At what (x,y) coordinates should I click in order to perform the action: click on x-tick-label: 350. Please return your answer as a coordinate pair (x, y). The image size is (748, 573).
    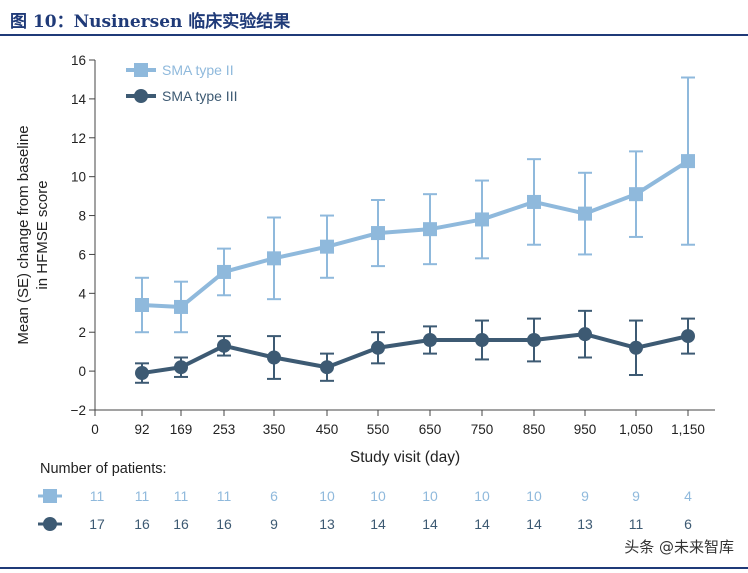
    Looking at the image, I should click on (274, 429).